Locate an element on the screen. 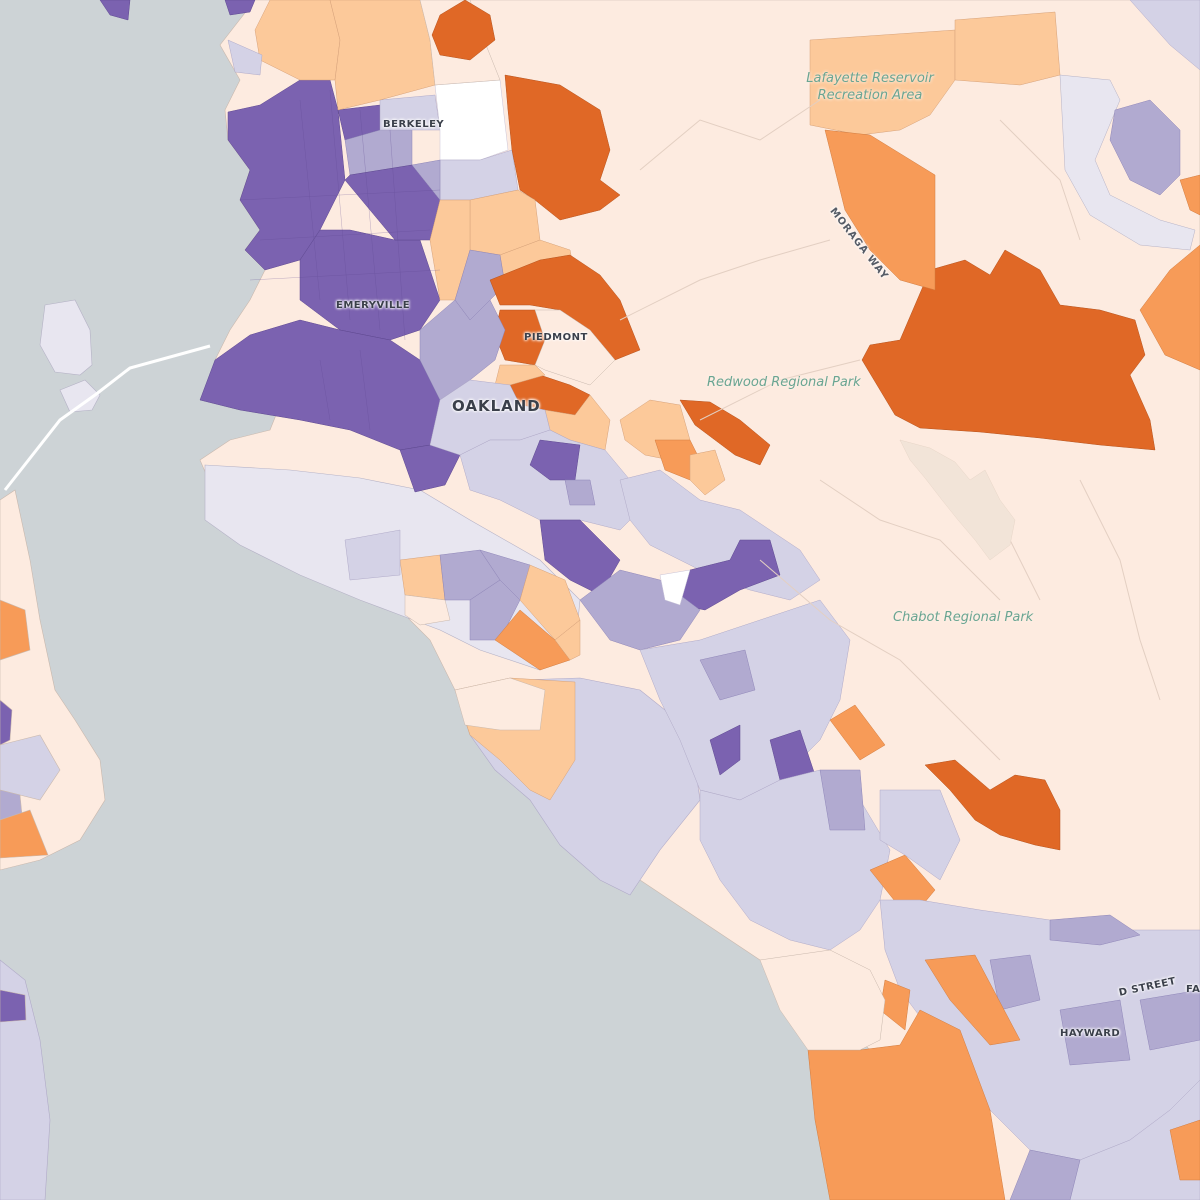 This screenshot has height=1200, width=1200. bay-bridge is located at coordinates (107, 417).